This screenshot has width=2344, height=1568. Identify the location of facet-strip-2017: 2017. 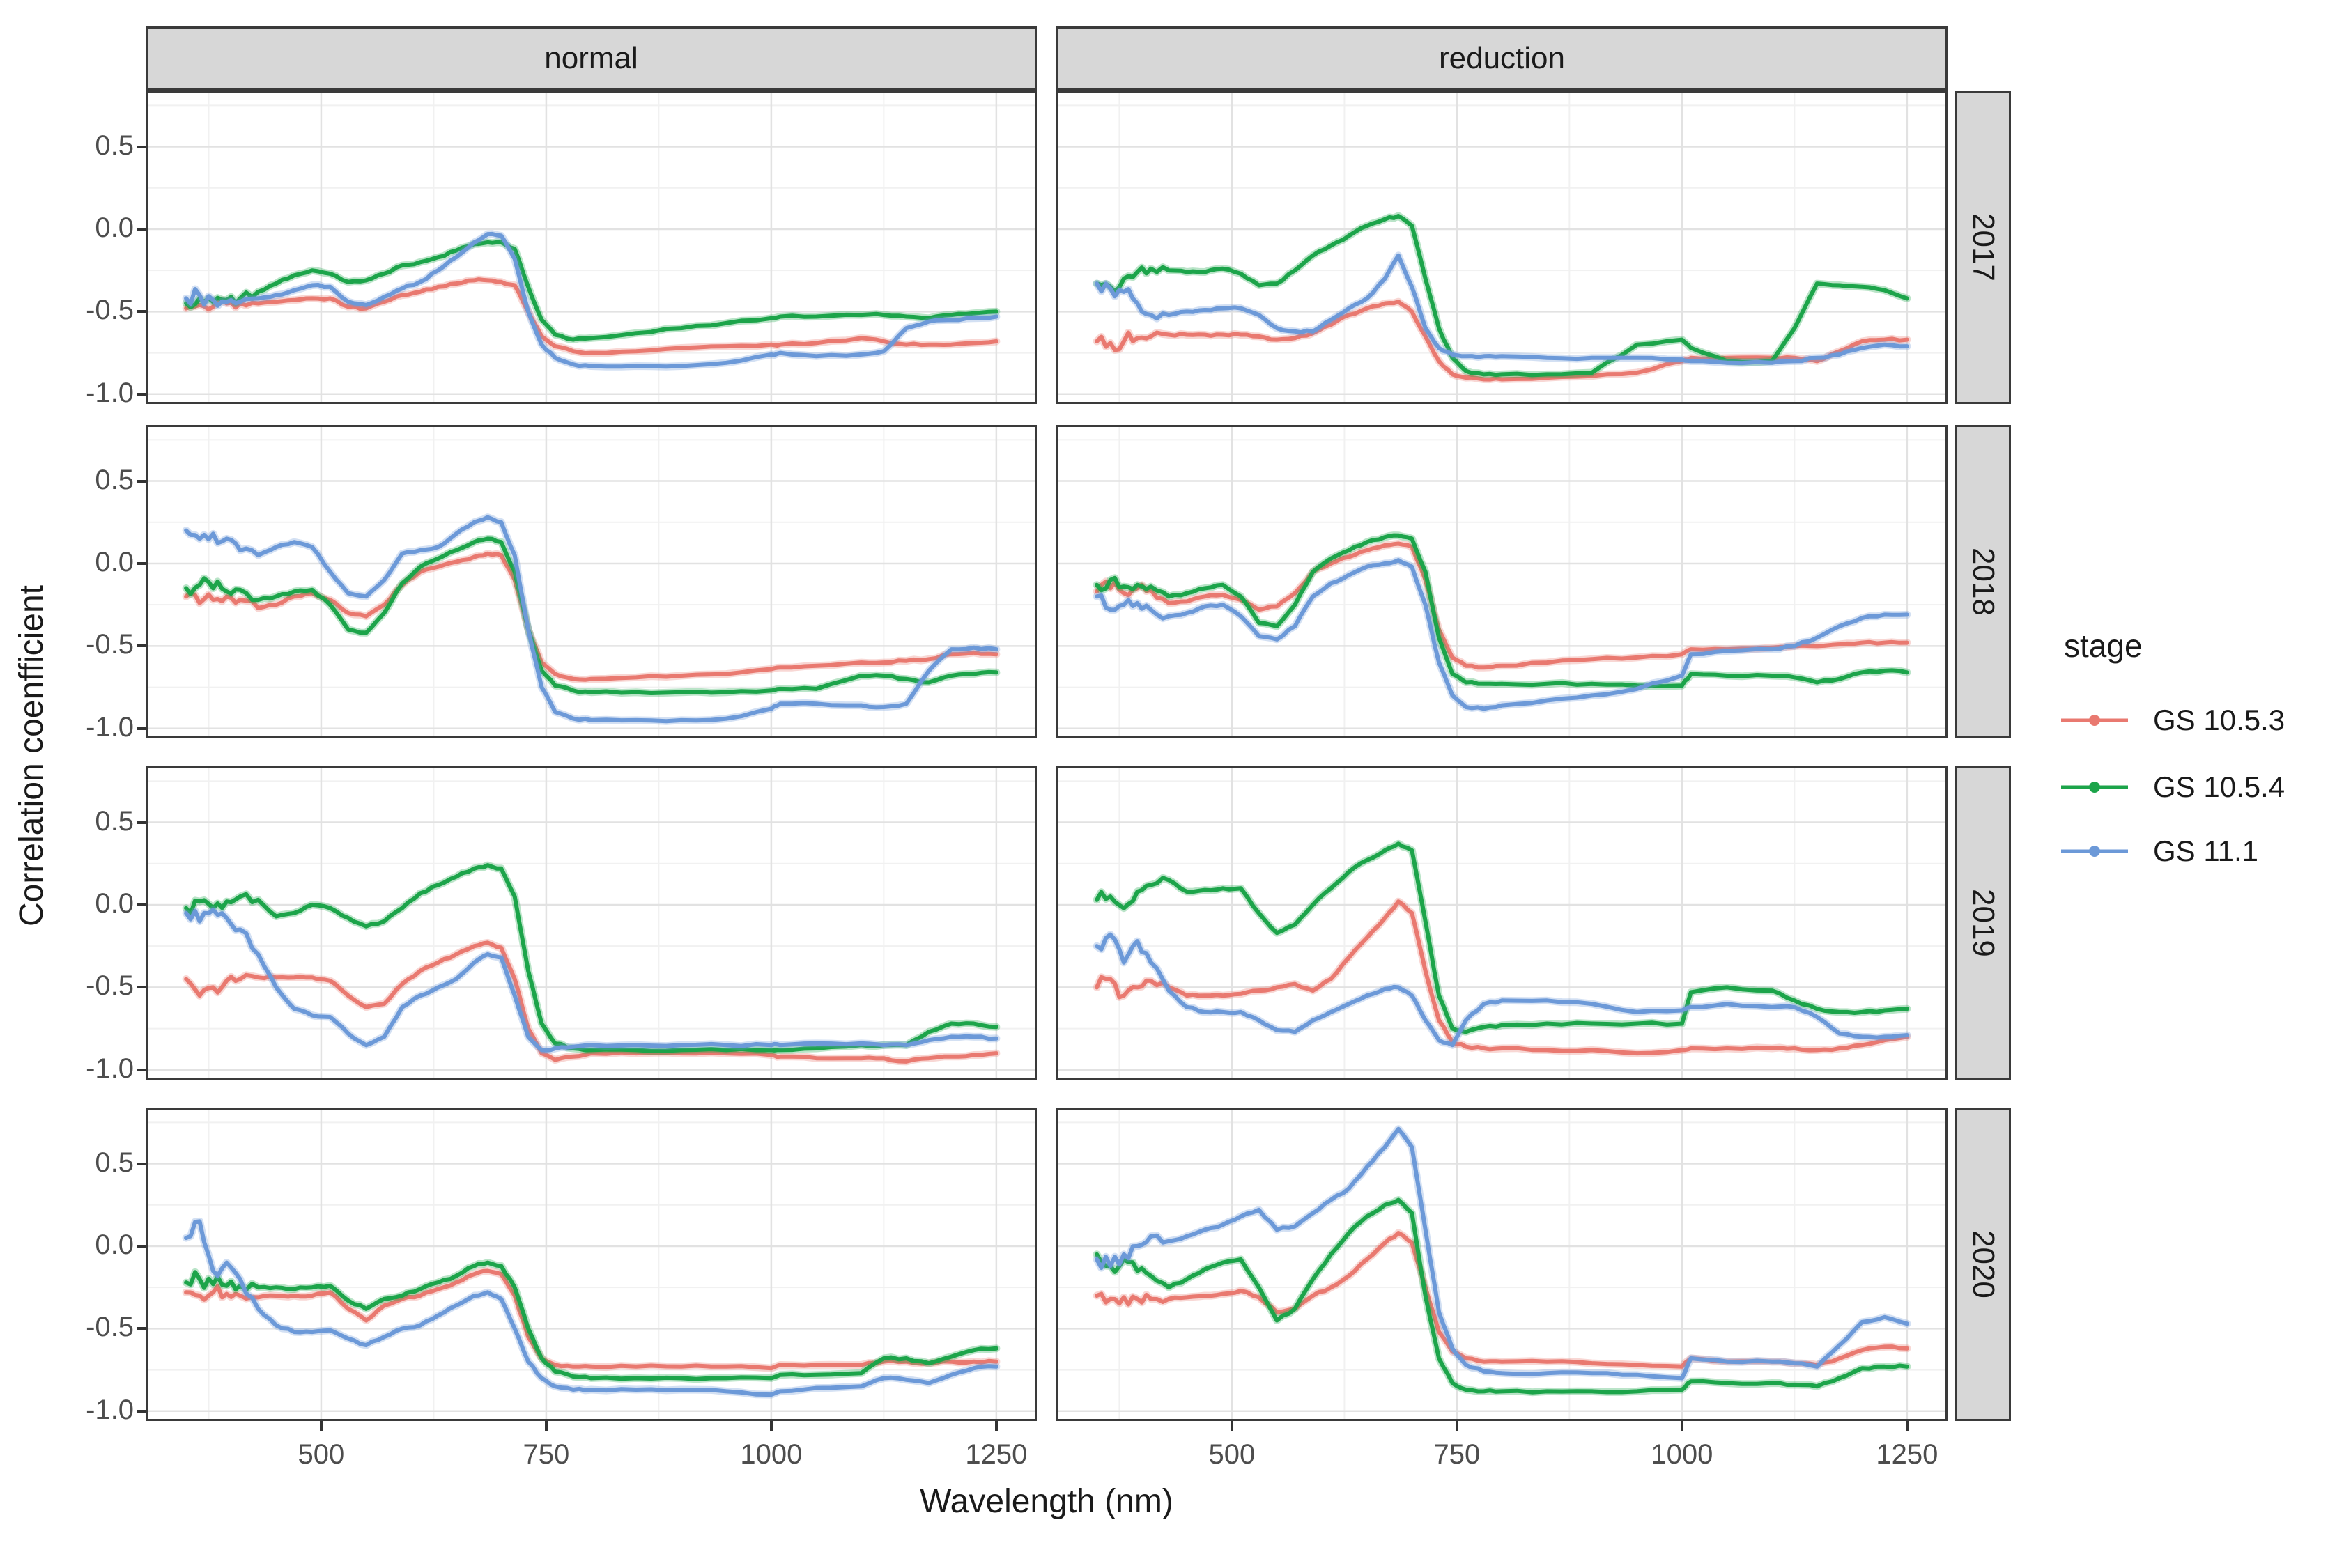
(1983, 247).